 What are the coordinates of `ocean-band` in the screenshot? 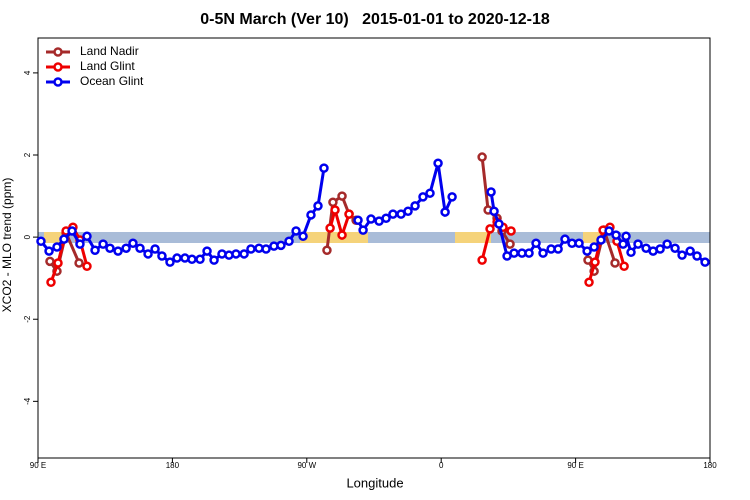 It's located at (374, 237).